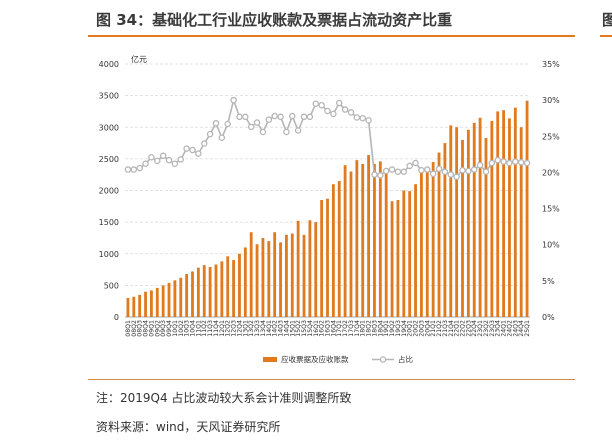 The height and width of the screenshot is (446, 612). I want to click on x-tick-label: 14Q2, so click(275, 328).